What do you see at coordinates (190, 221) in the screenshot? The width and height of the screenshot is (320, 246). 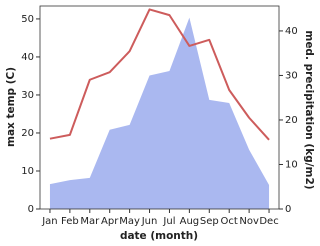 I see `x-tick-label: Aug` at bounding box center [190, 221].